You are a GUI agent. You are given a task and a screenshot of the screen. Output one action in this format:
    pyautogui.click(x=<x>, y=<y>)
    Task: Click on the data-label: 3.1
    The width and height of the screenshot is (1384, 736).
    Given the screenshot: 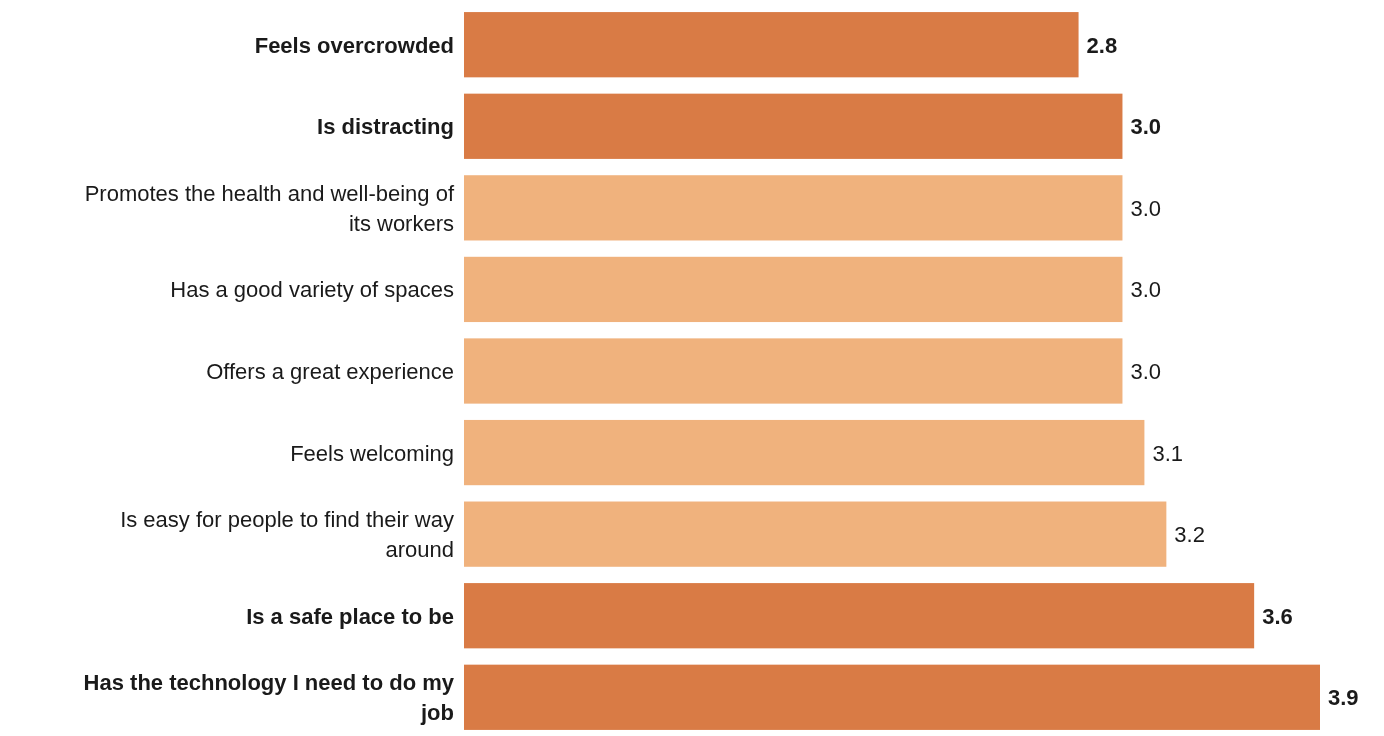 What is the action you would take?
    pyautogui.click(x=1167, y=453)
    